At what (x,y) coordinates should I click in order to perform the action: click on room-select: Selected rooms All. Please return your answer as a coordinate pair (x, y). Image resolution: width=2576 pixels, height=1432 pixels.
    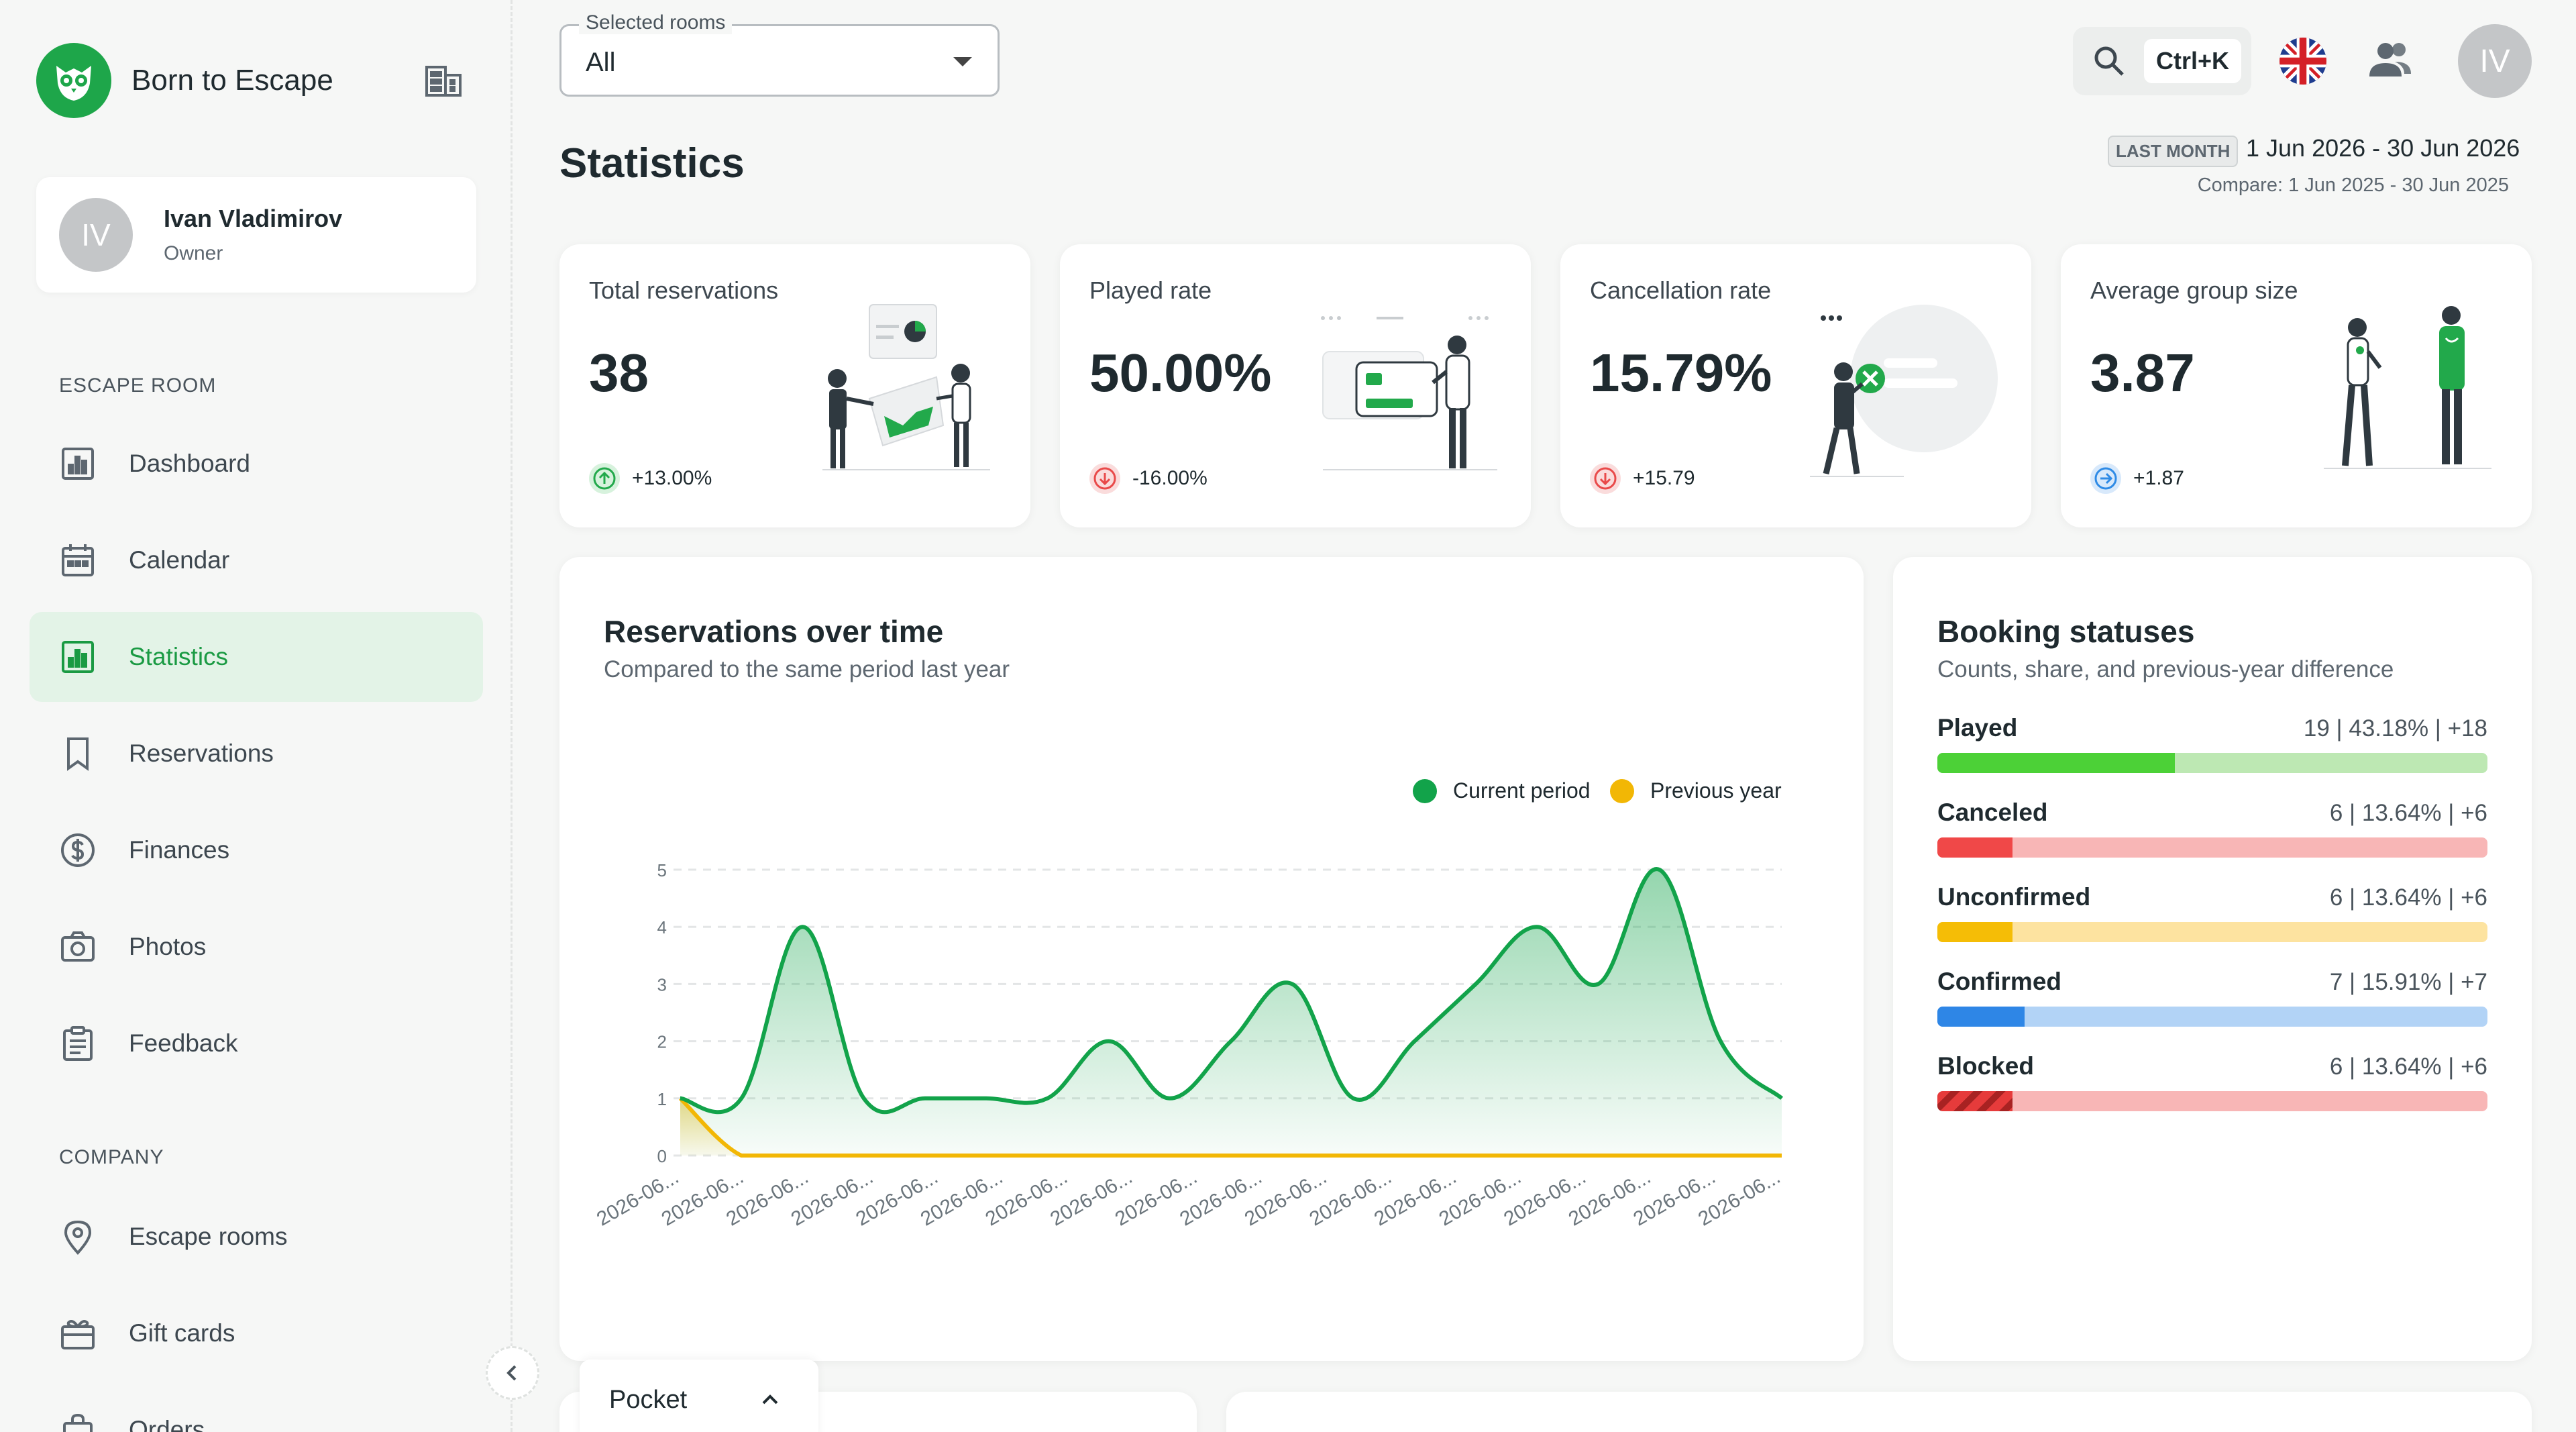
    Looking at the image, I should click on (779, 54).